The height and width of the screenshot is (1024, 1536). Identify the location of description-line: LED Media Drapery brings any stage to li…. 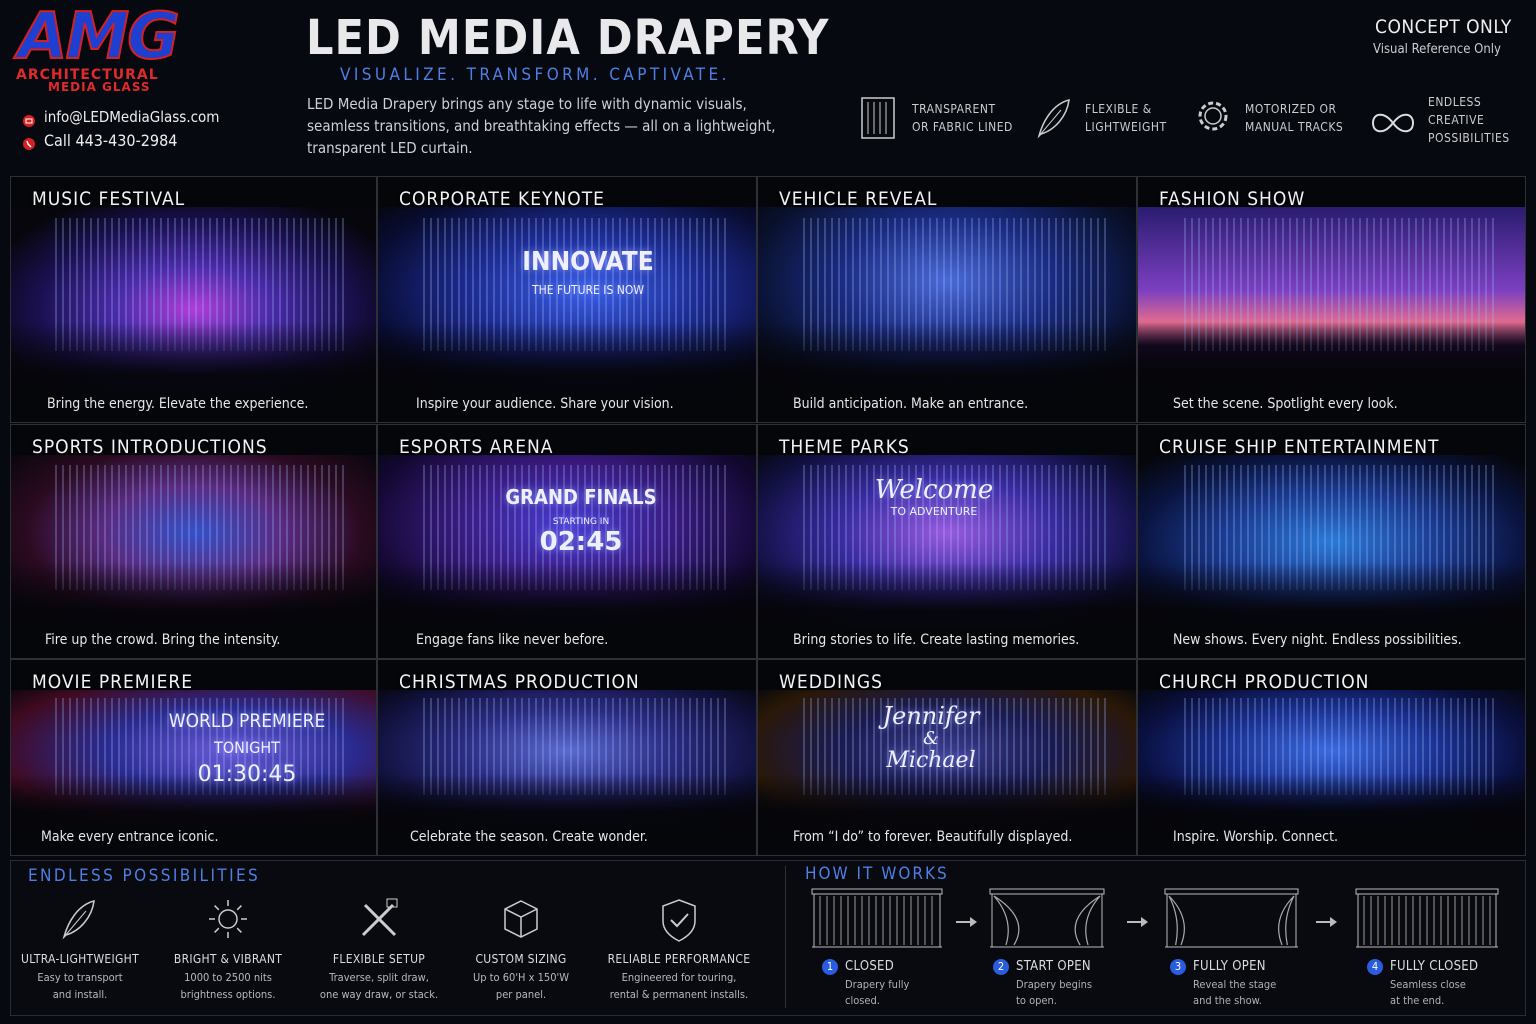
(527, 104).